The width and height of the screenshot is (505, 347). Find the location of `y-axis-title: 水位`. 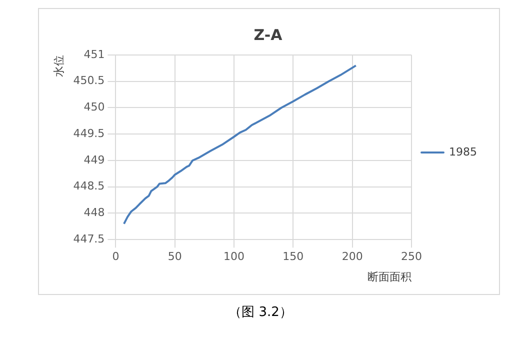

y-axis-title: 水位 is located at coordinates (59, 66).